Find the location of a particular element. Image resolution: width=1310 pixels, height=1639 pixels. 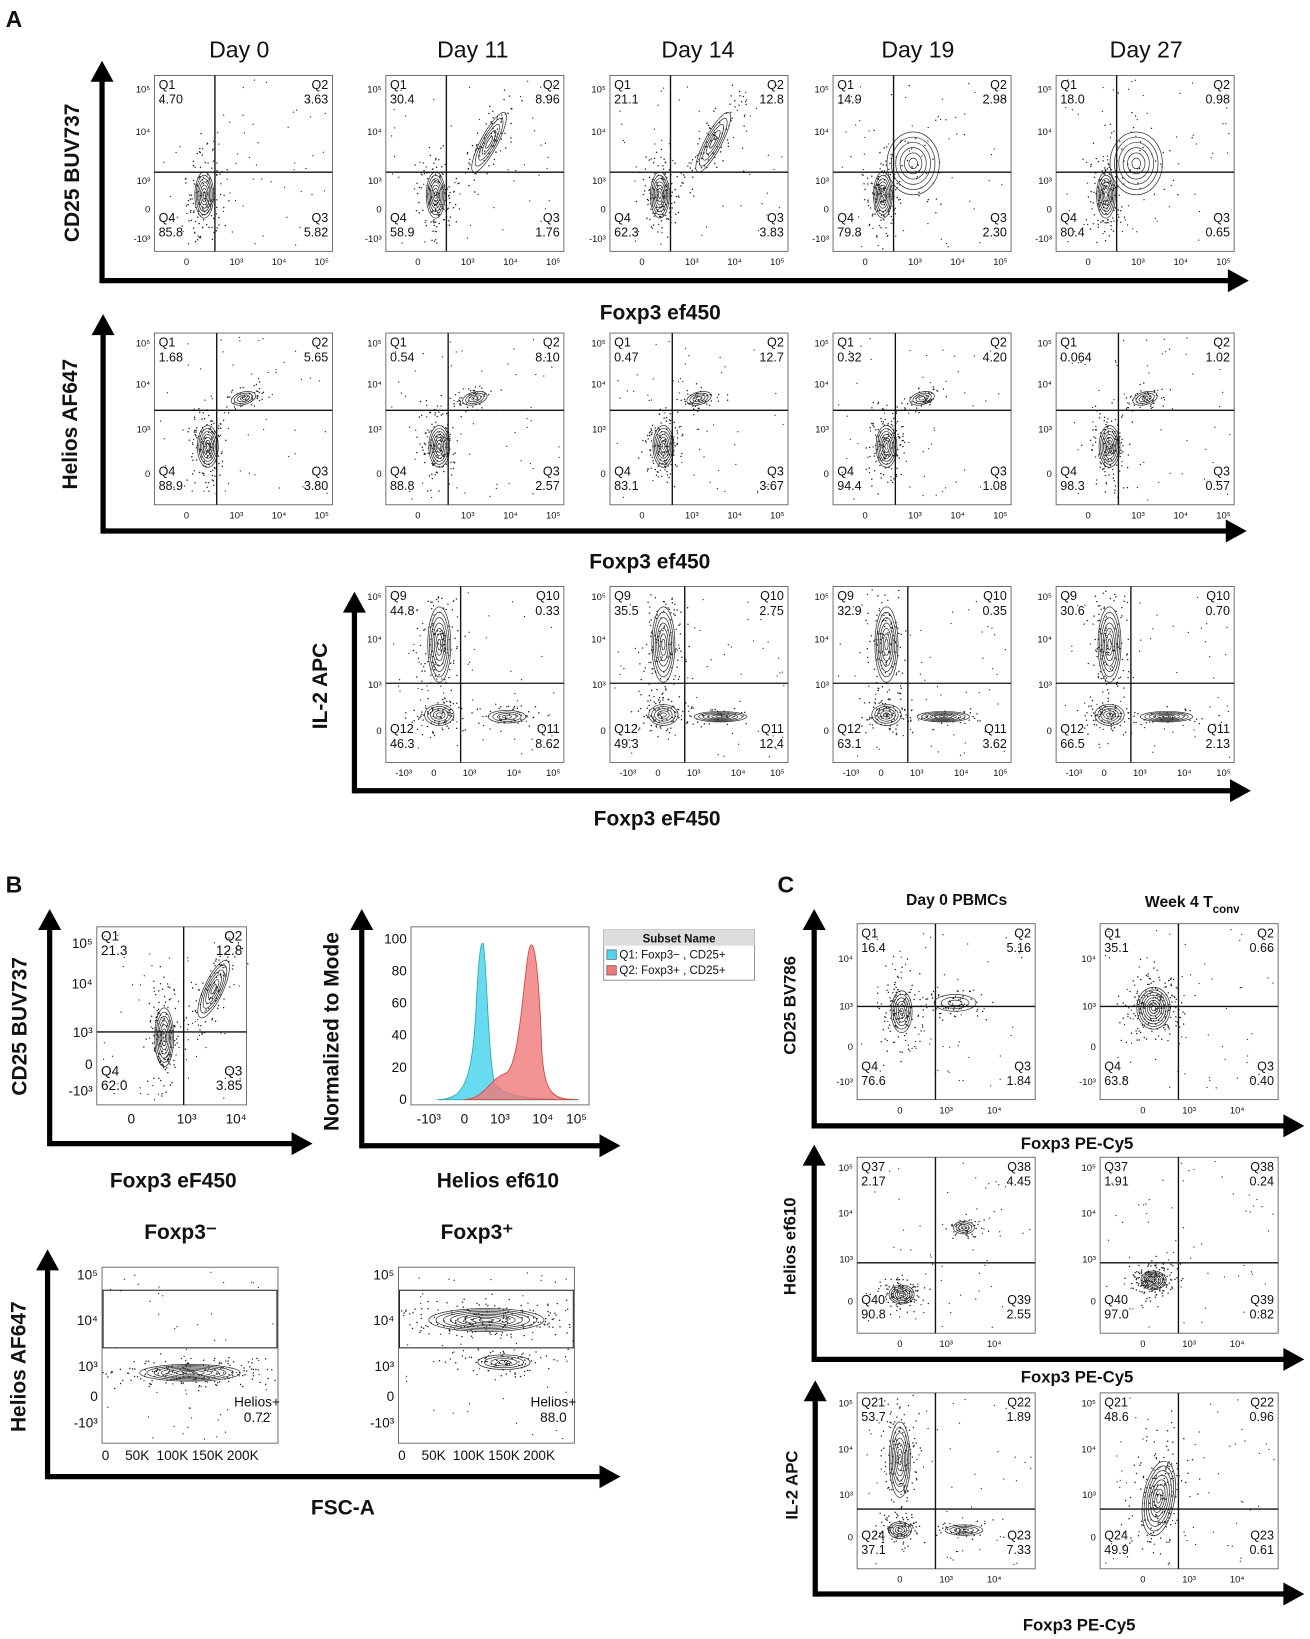

quadrant-value: 62.0 is located at coordinates (114, 1085).